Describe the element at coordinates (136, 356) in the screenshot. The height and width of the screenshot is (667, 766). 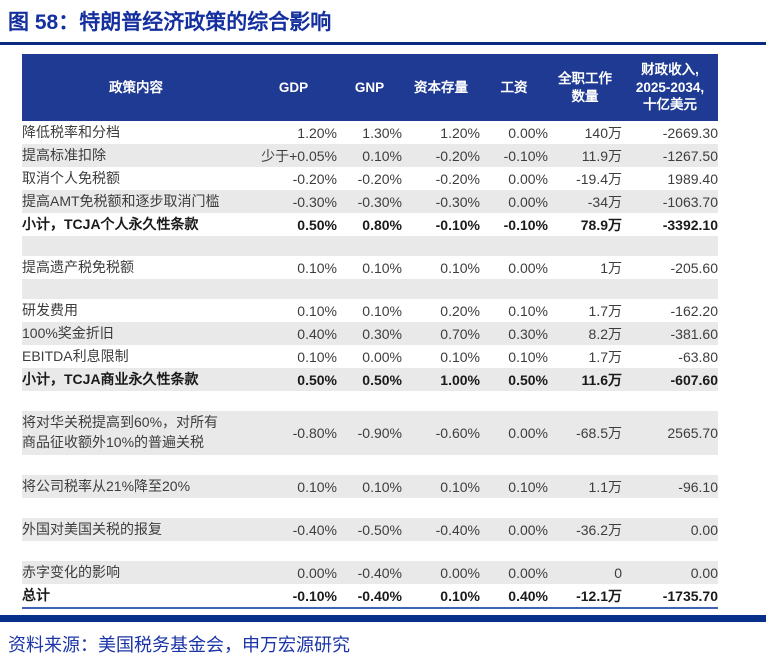
I see `policy-cell: EBITDA利息限制` at that location.